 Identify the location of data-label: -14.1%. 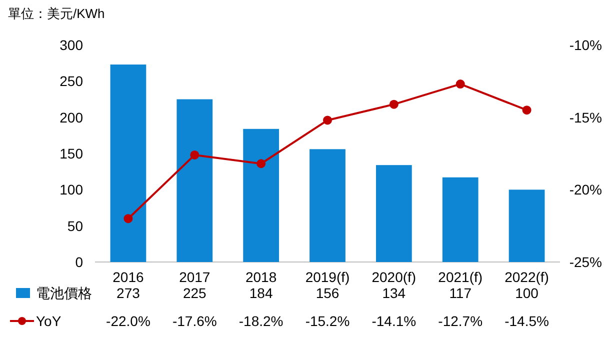
(394, 321).